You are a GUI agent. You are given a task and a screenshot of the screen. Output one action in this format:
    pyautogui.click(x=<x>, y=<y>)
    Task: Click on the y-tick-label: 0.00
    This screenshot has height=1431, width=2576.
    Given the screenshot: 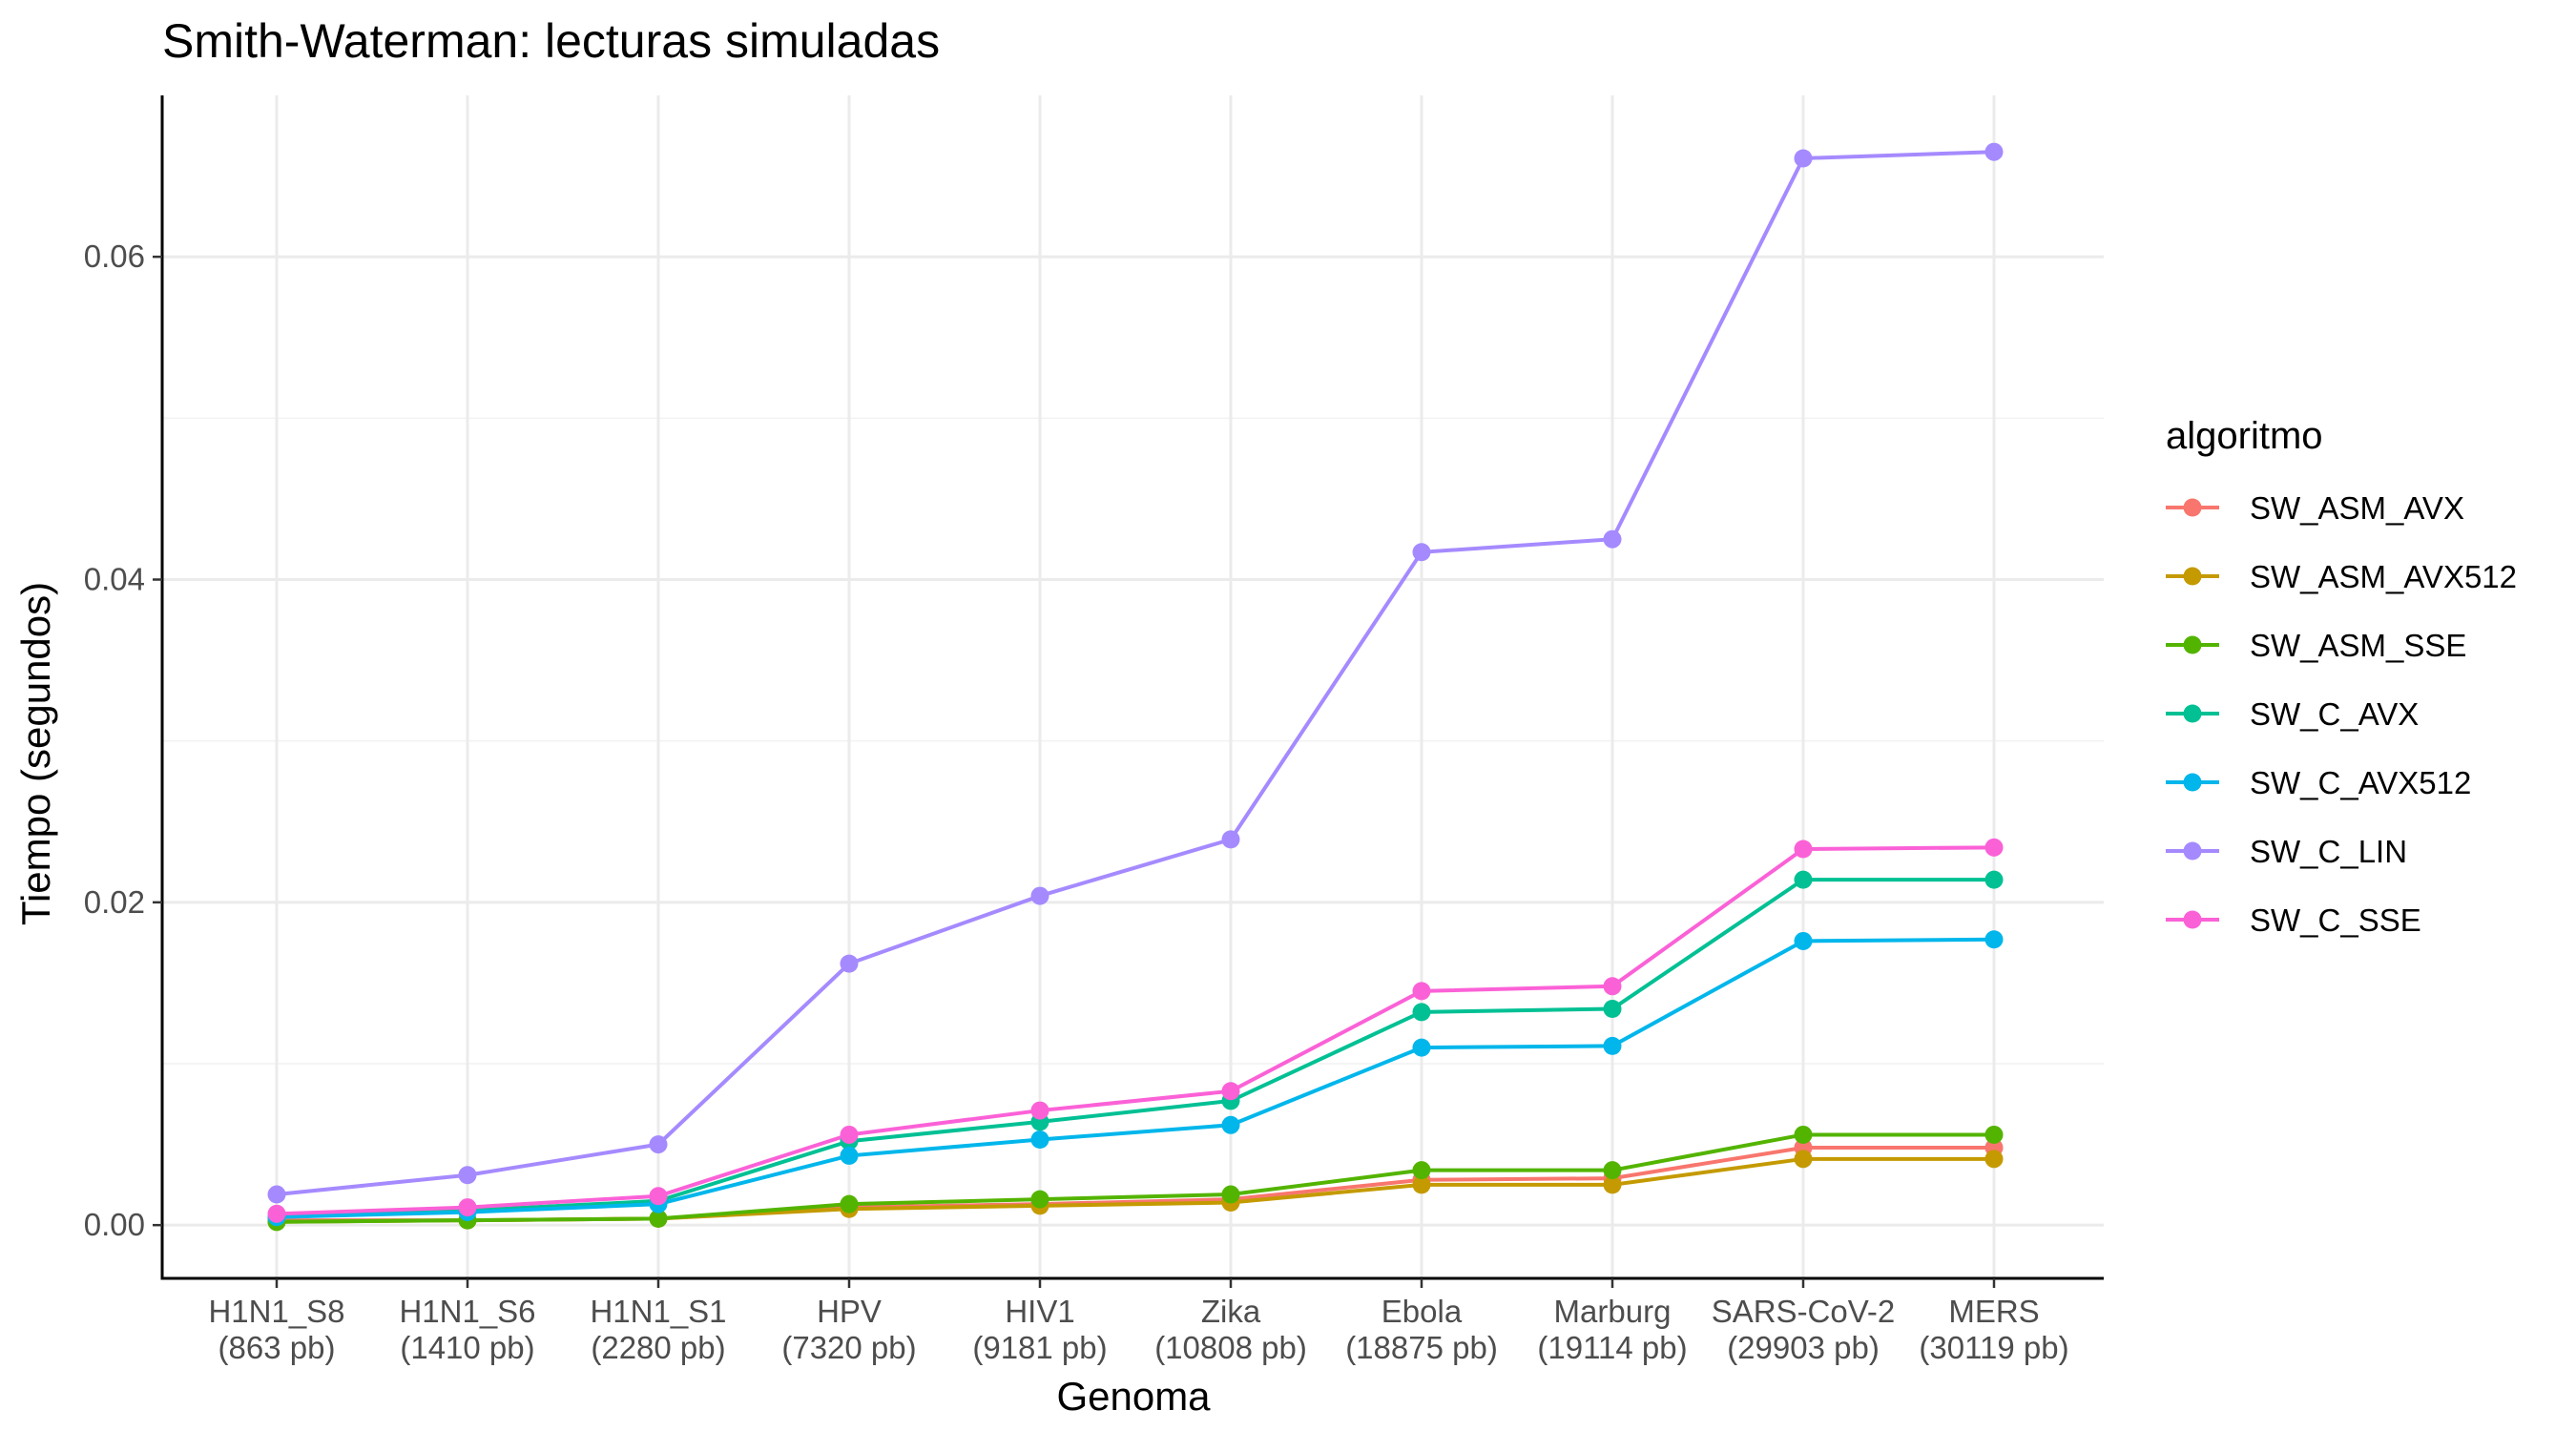 What is the action you would take?
    pyautogui.click(x=114, y=1224)
    